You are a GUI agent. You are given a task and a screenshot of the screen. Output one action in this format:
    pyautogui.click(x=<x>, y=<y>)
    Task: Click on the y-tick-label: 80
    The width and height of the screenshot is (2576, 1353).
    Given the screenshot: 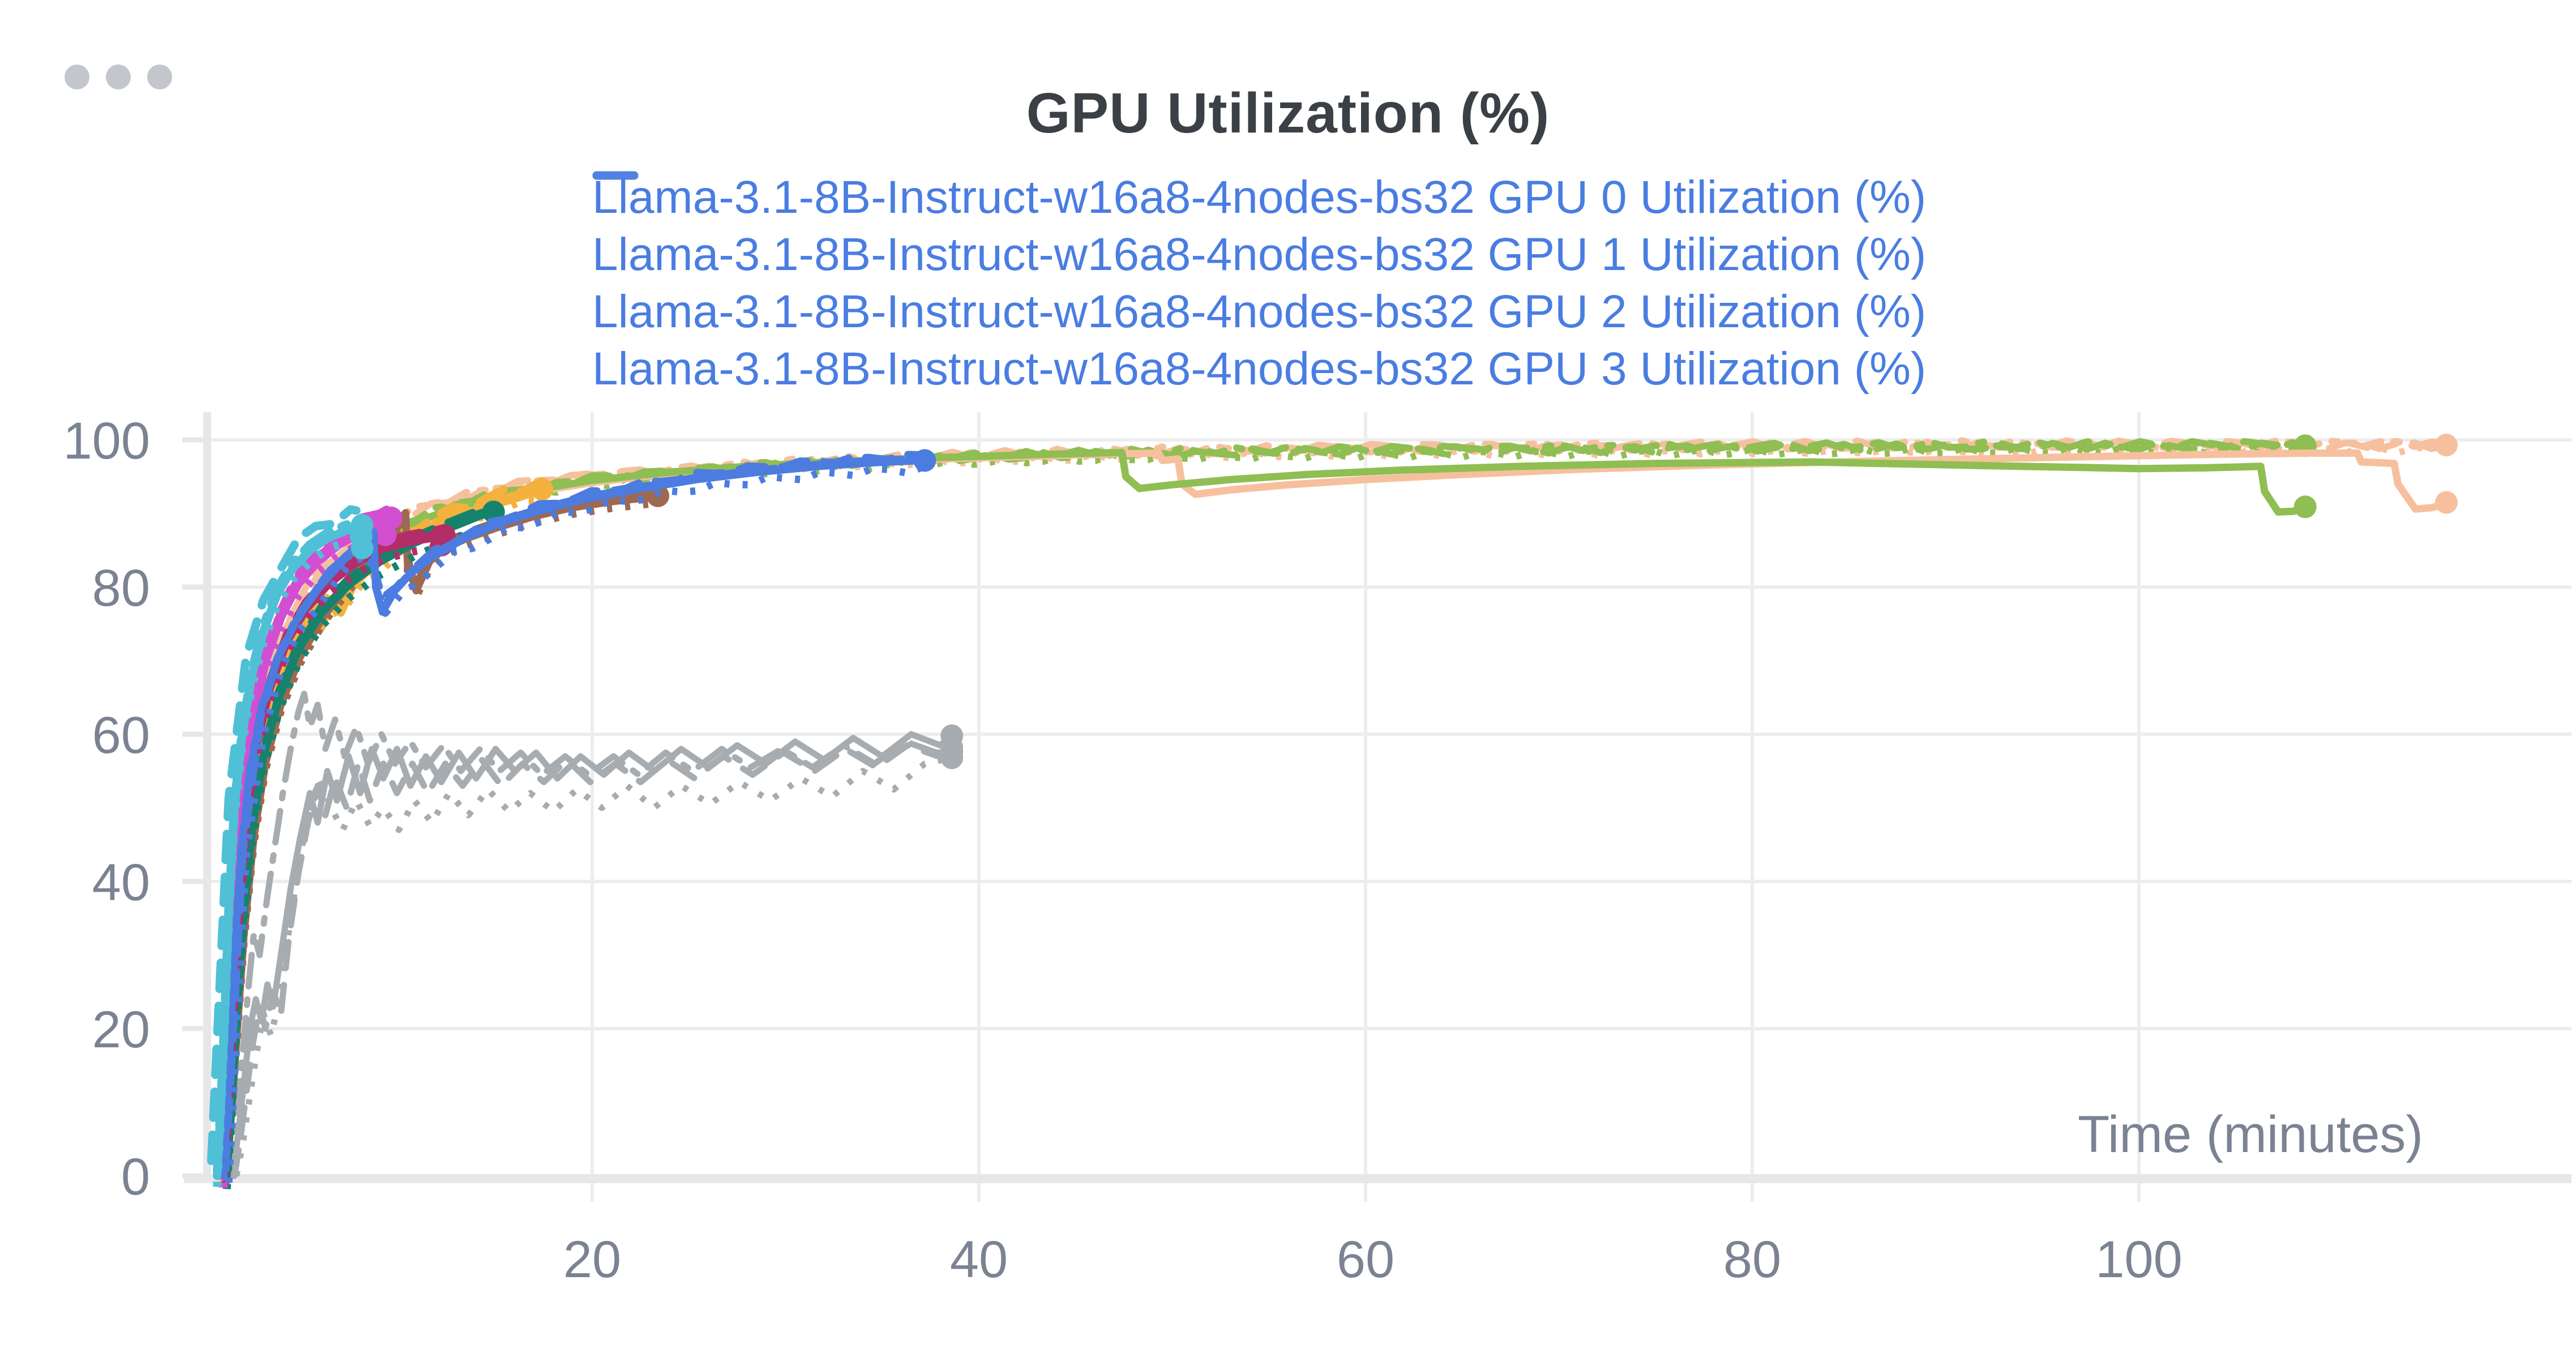 What is the action you would take?
    pyautogui.click(x=121, y=588)
    